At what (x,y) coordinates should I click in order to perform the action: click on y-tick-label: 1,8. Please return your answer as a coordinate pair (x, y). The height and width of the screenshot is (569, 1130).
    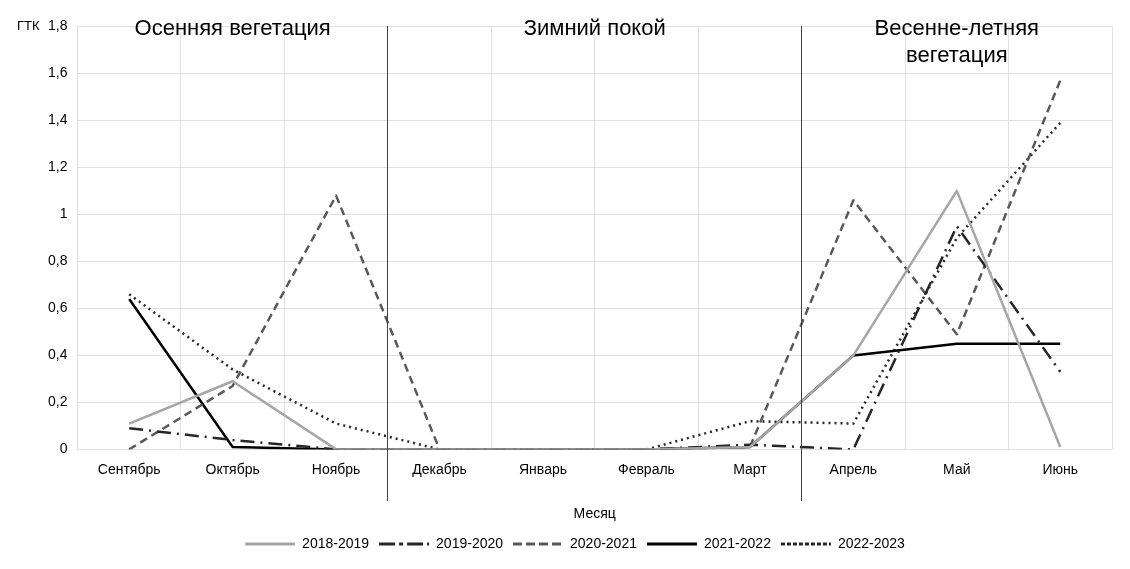
    Looking at the image, I should click on (57, 25).